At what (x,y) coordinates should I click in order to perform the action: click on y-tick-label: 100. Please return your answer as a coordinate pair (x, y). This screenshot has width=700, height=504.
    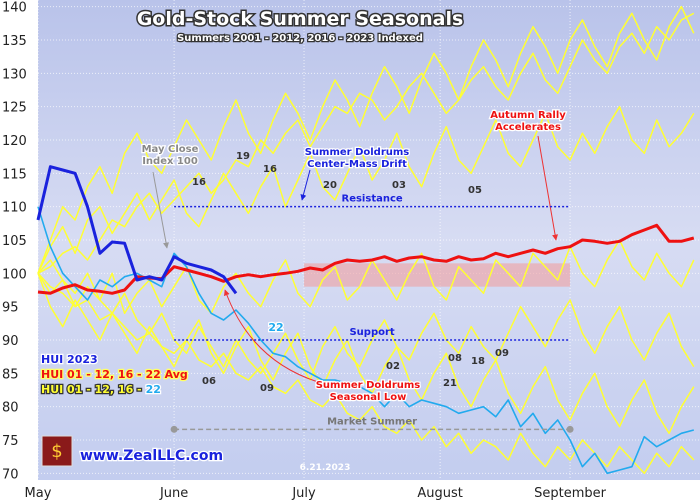
    Looking at the image, I should click on (14, 274).